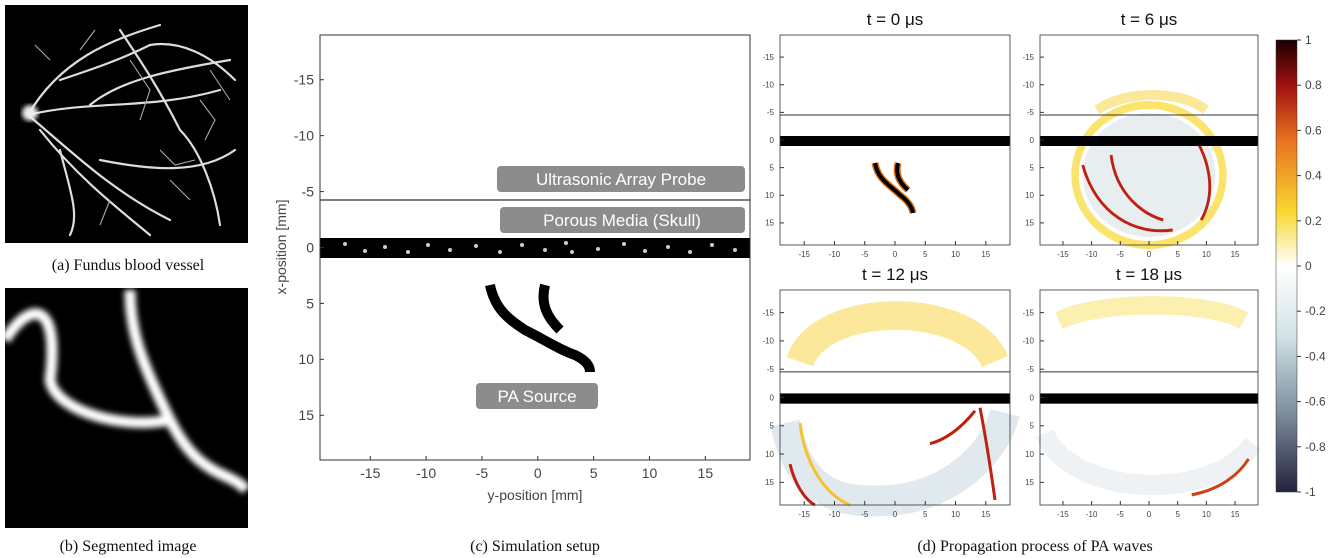 The width and height of the screenshot is (1338, 558). What do you see at coordinates (1315, 356) in the screenshot?
I see `colorbar-tick-label: -0.4` at bounding box center [1315, 356].